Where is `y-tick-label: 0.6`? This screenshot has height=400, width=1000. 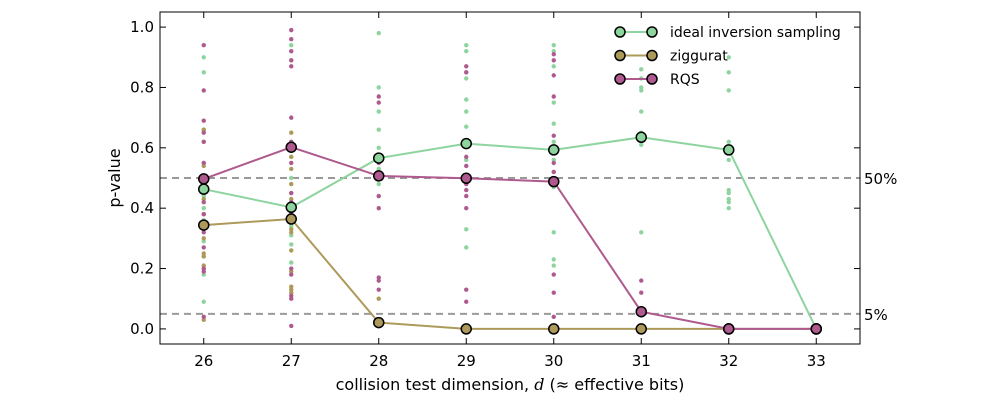 y-tick-label: 0.6 is located at coordinates (142, 148).